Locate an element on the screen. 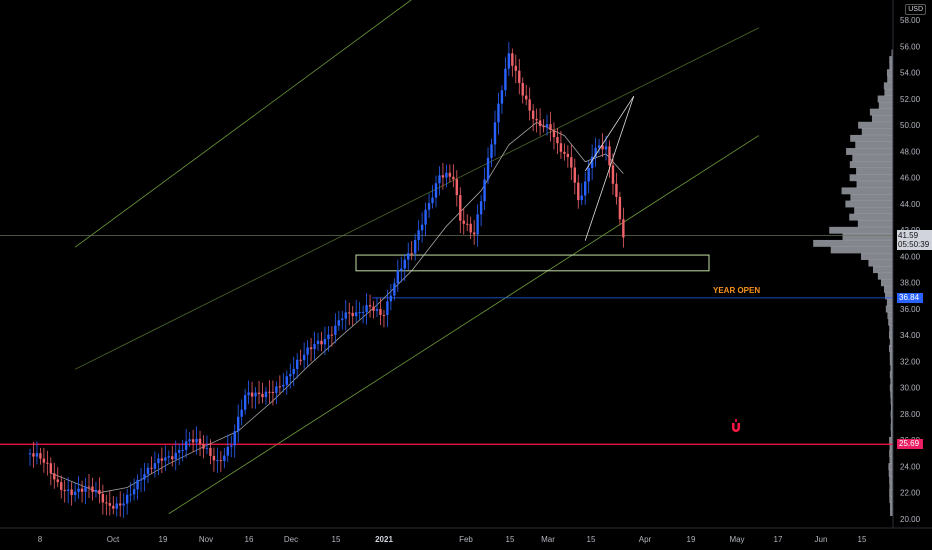 This screenshot has width=932, height=550. price-tick-label: 46.00 is located at coordinates (910, 178).